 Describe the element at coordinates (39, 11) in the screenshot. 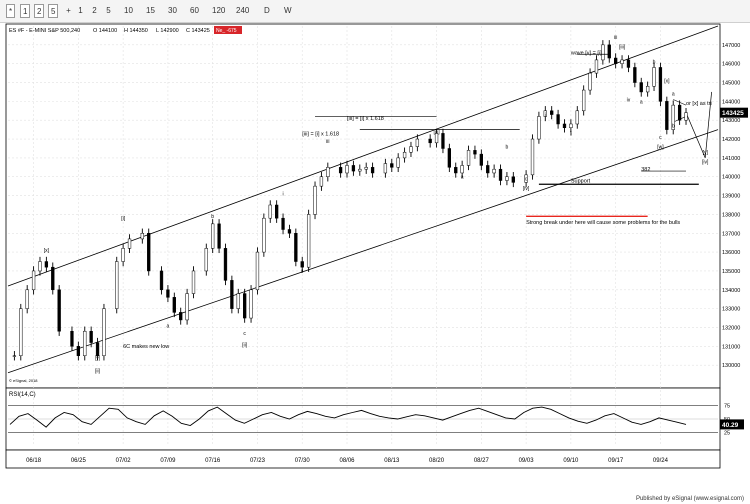

I see `toolbar-item-2: 2` at that location.